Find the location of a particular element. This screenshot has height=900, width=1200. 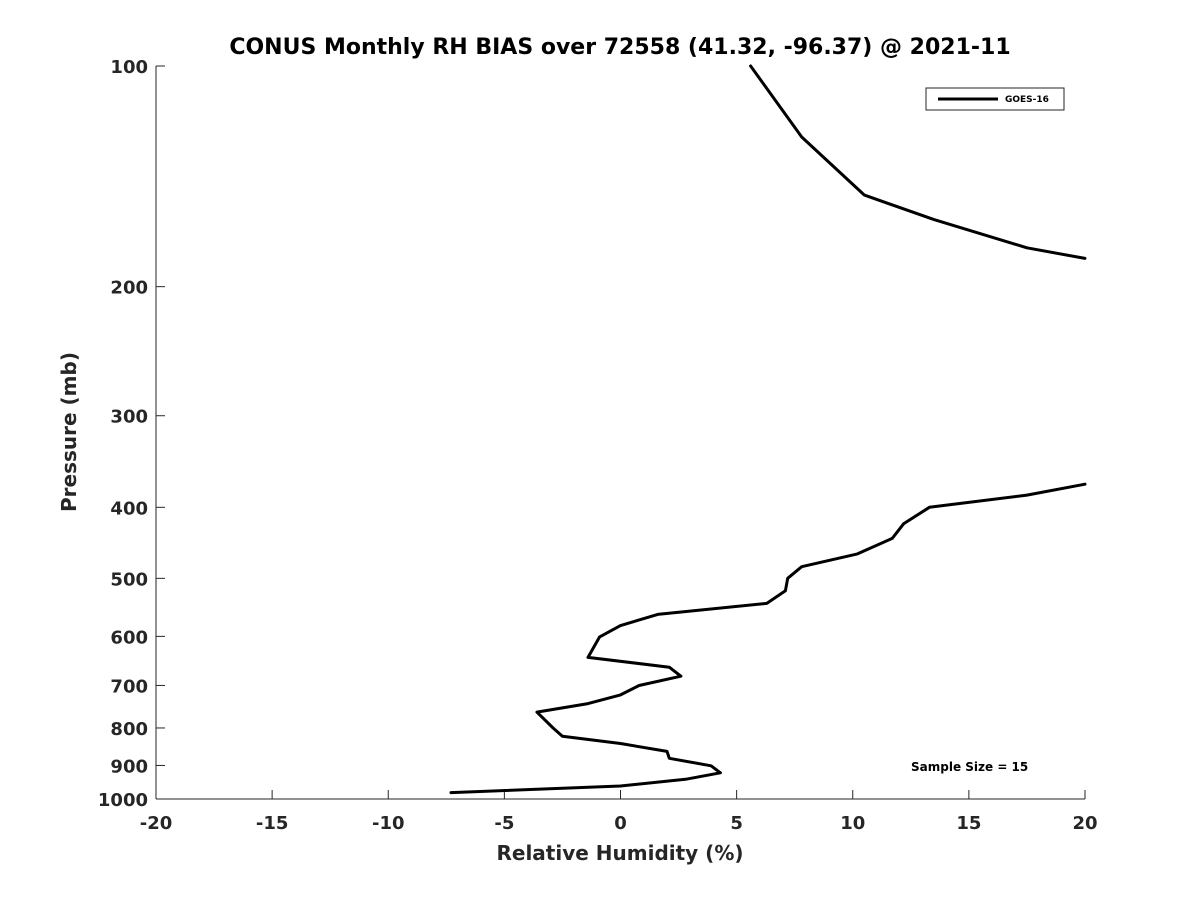

x-tick-label: -10 is located at coordinates (388, 823).